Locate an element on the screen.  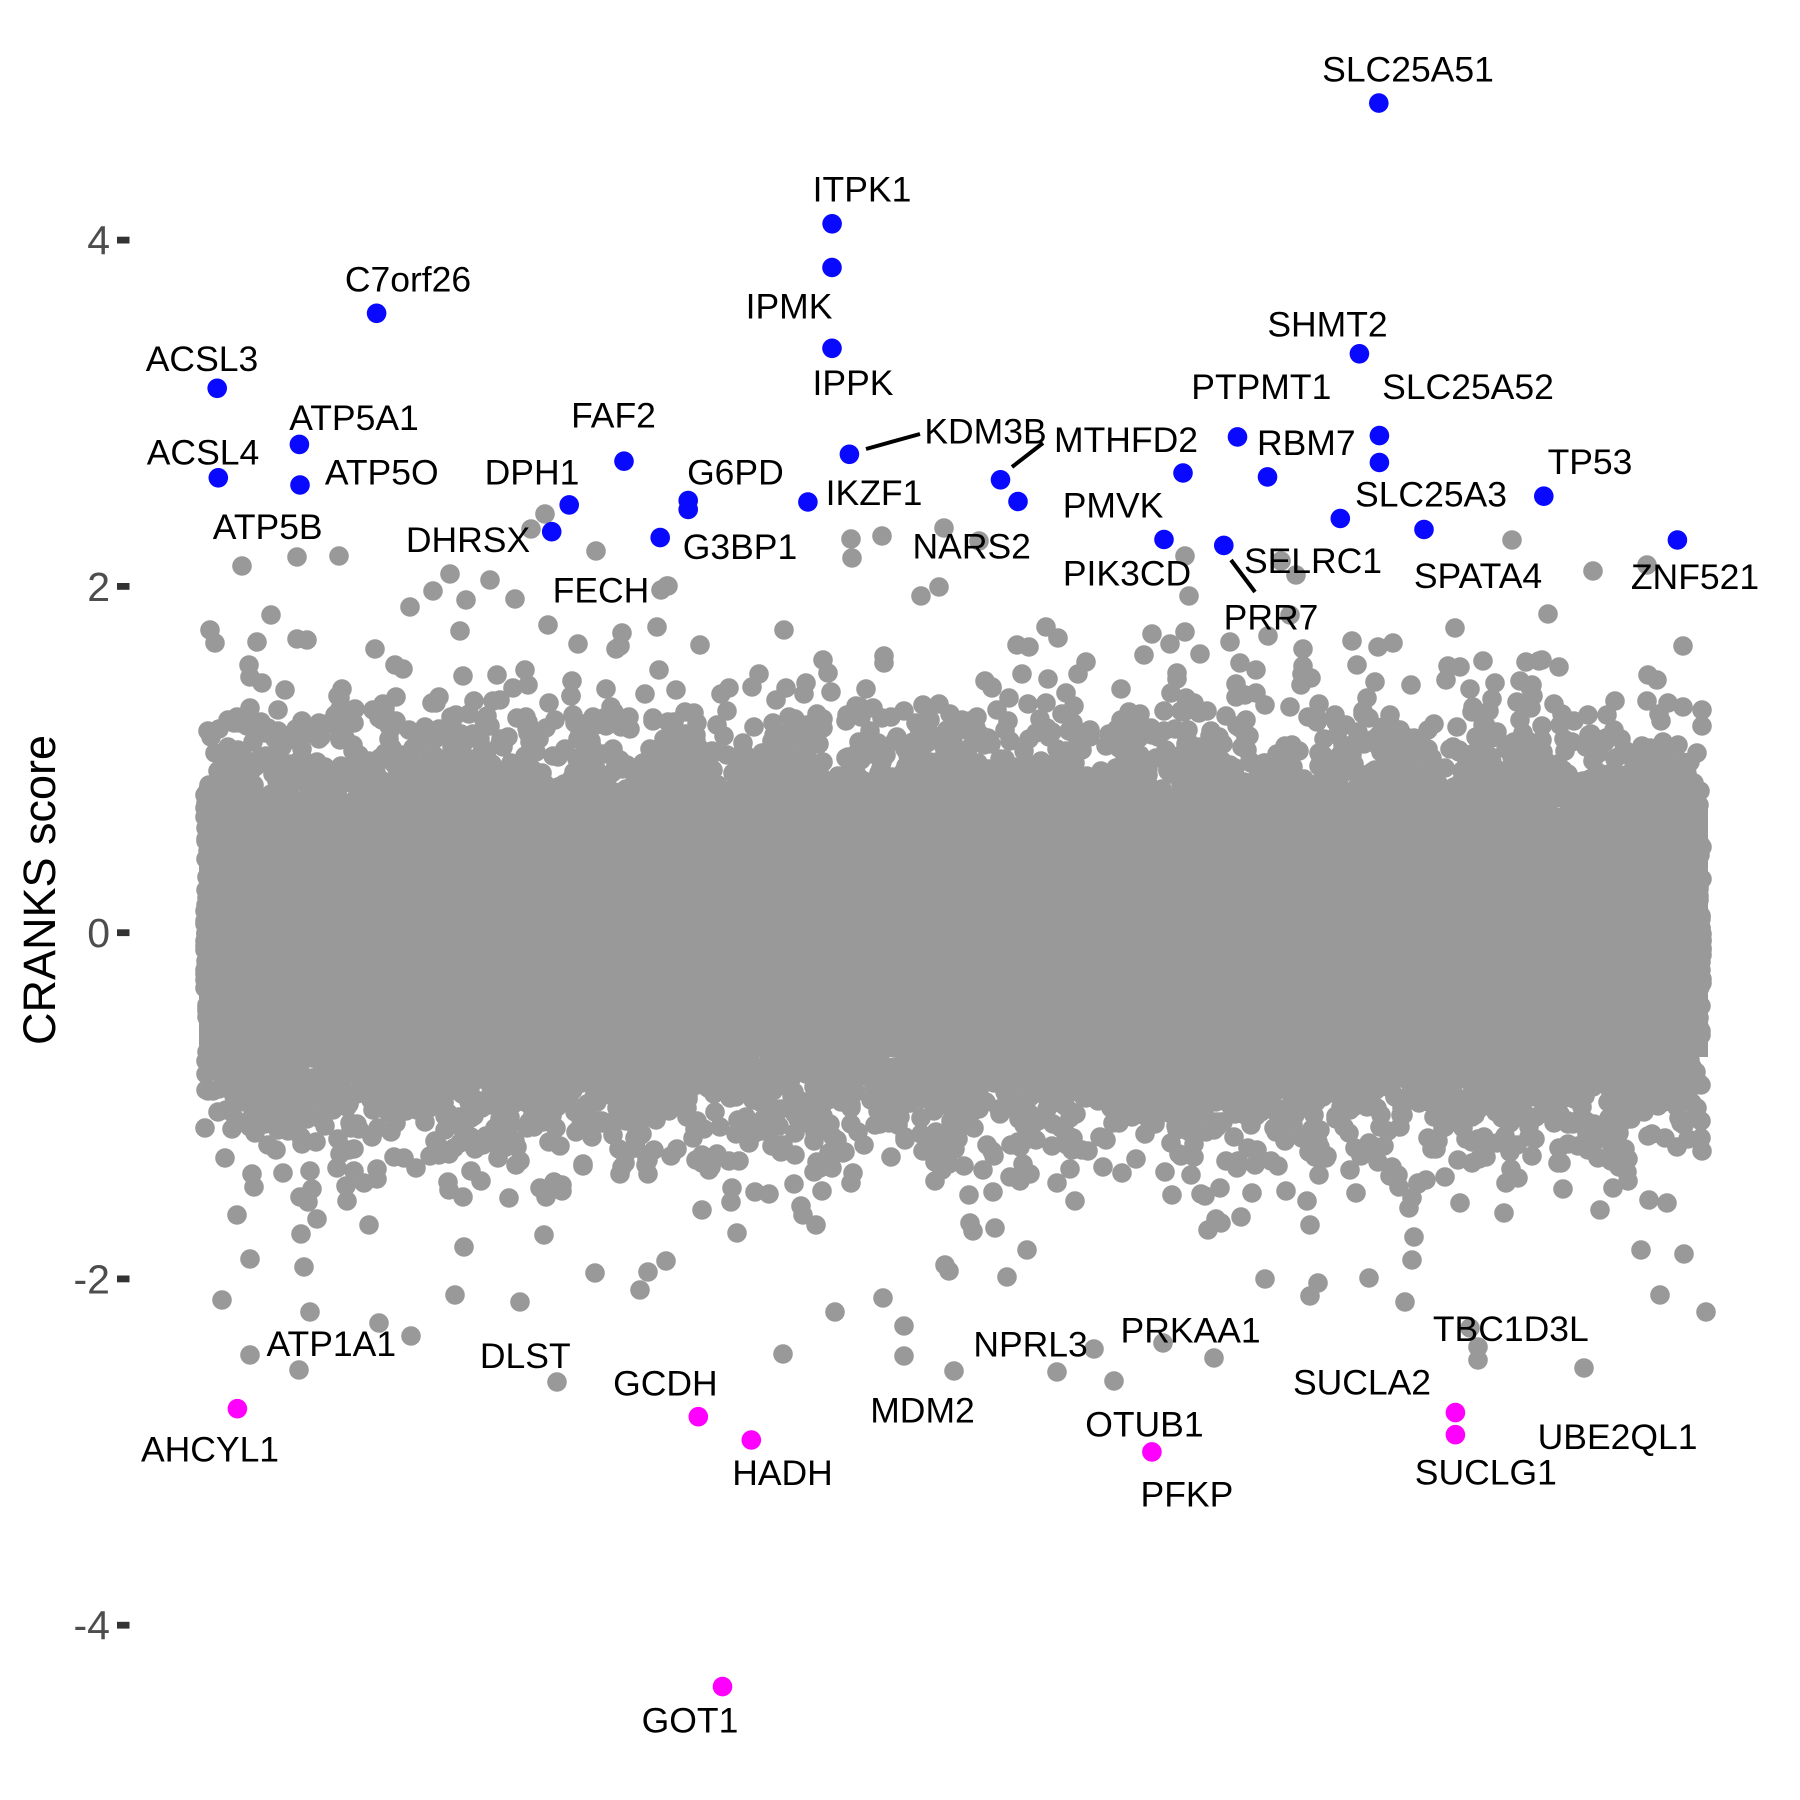
svg-text: ATP5A1 is located at coordinates (354, 418).